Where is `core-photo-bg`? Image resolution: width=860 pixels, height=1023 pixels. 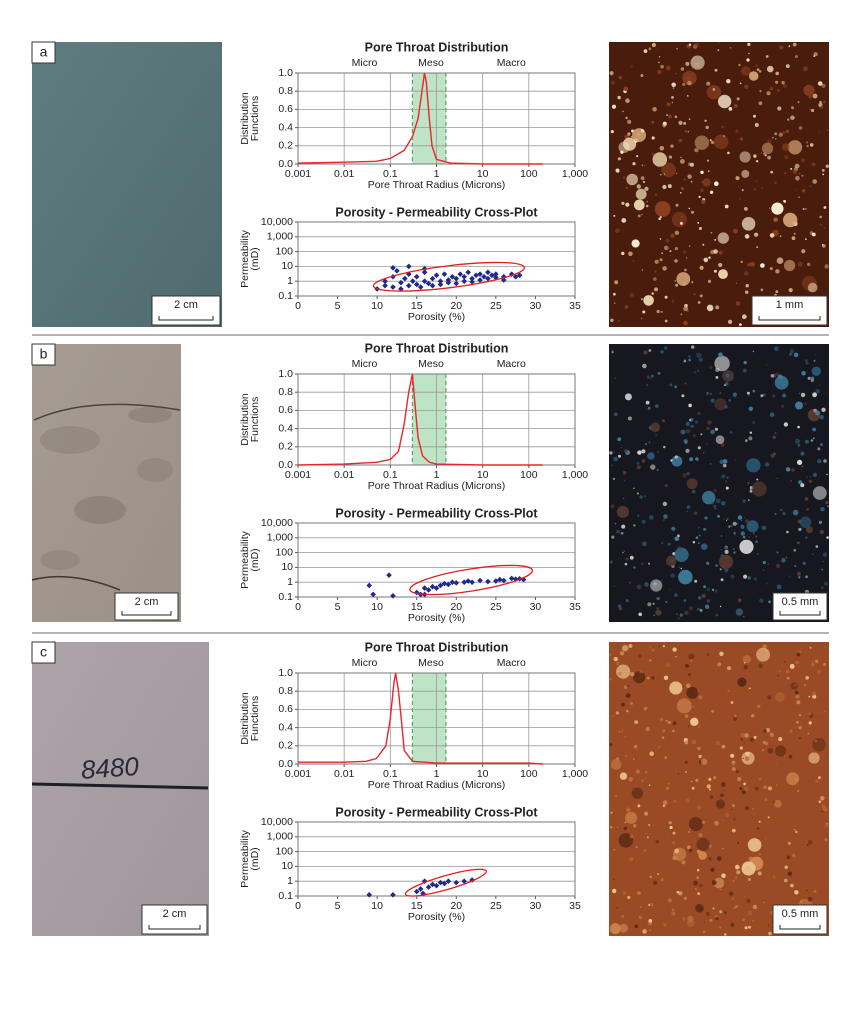 core-photo-bg is located at coordinates (106, 483).